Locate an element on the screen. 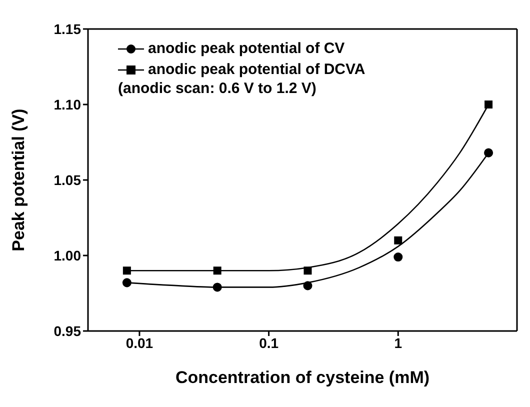 Image resolution: width=530 pixels, height=407 pixels. legend-label: anodic peak potential of CV is located at coordinates (246, 49).